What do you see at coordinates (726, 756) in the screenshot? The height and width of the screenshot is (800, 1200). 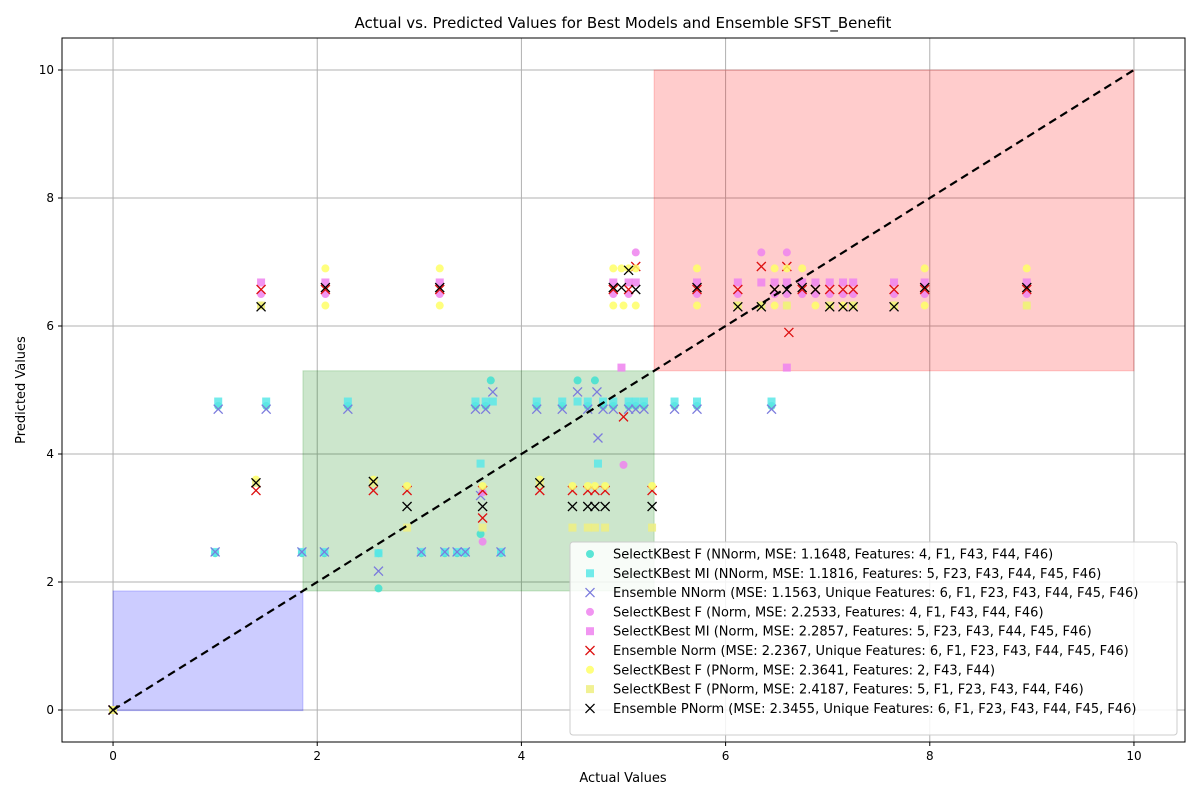 I see `x-tick-label: 6` at bounding box center [726, 756].